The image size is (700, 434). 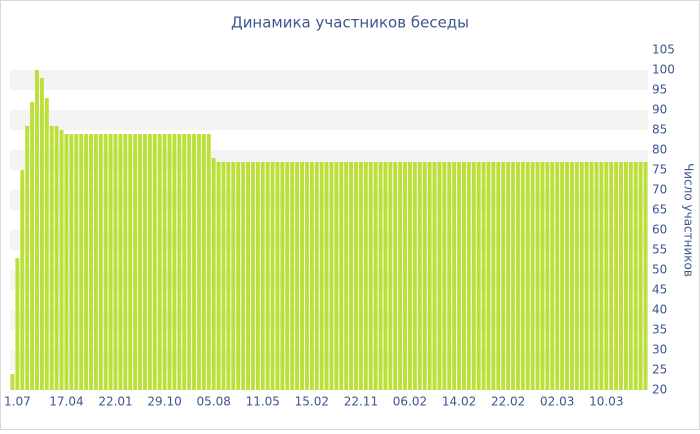 What do you see at coordinates (115, 402) in the screenshot?
I see `x-tick-label: 22.01` at bounding box center [115, 402].